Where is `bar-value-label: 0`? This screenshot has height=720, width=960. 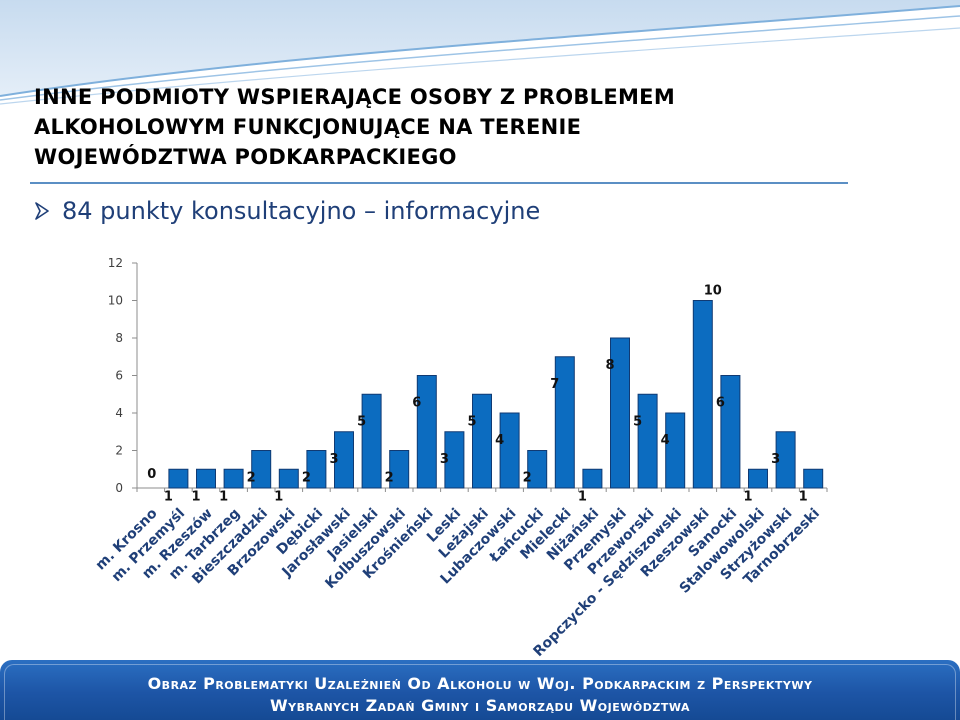 bar-value-label: 0 is located at coordinates (151, 474).